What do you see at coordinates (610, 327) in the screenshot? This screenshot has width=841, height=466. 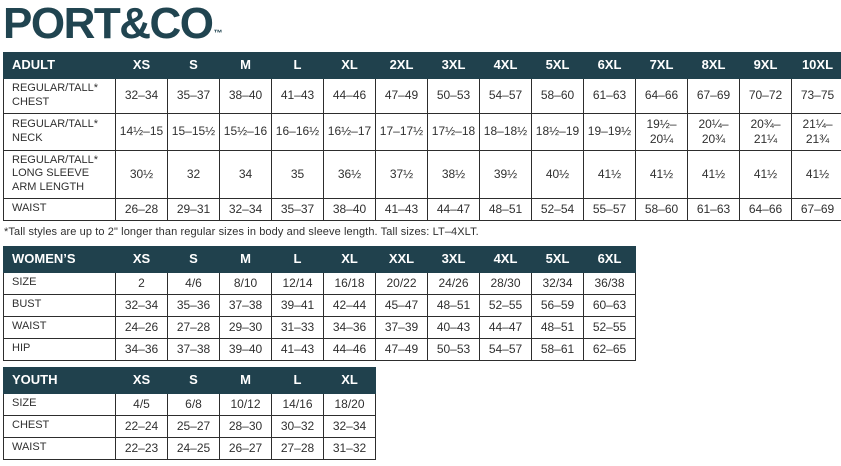 I see `size-value-cell: 52–55` at bounding box center [610, 327].